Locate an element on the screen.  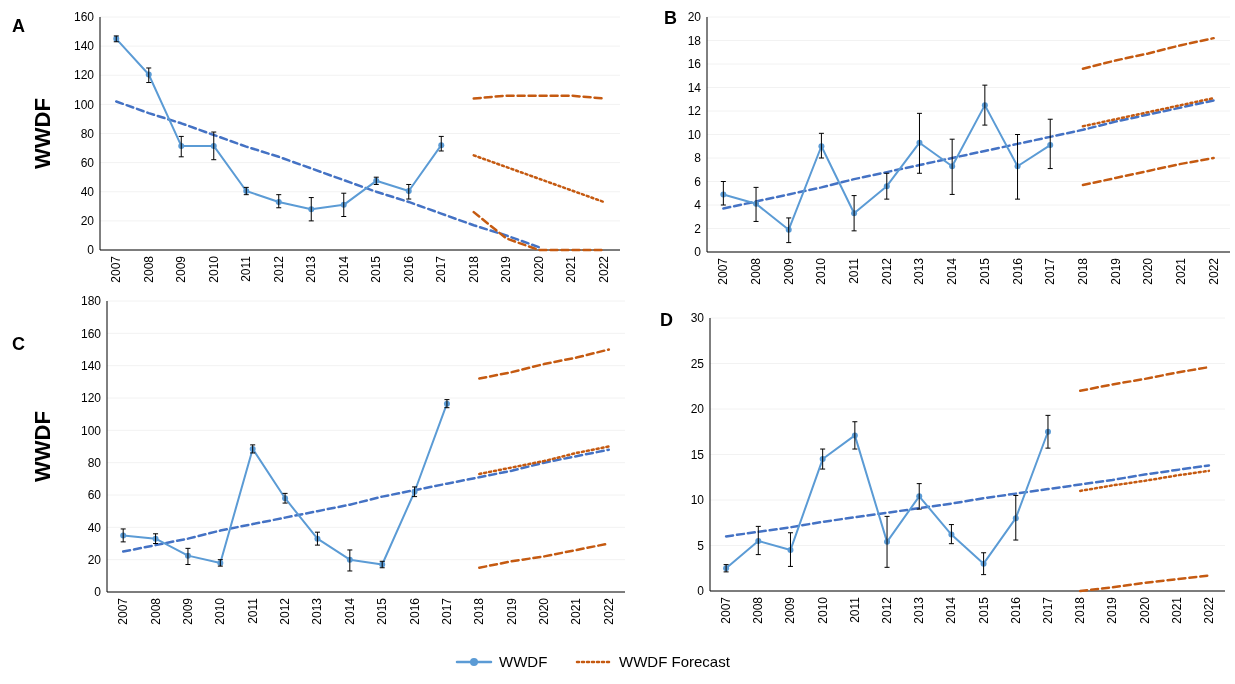
y-tick-label: 12 is located at coordinates (694, 111).